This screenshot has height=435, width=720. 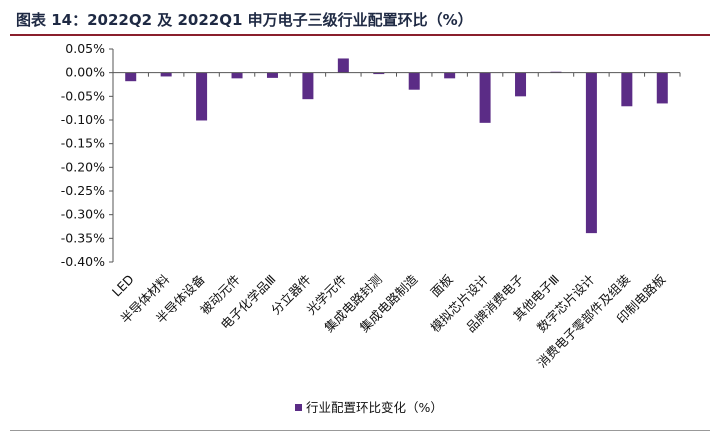 What do you see at coordinates (83, 95) in the screenshot?
I see `y-tick-label: -0.05%` at bounding box center [83, 95].